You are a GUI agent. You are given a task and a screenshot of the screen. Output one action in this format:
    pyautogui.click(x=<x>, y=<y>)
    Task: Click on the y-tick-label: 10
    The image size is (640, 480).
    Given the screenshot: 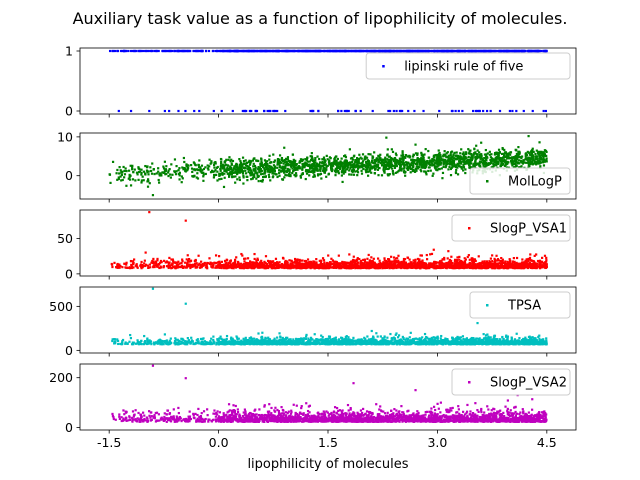 What is the action you would take?
    pyautogui.click(x=65, y=136)
    